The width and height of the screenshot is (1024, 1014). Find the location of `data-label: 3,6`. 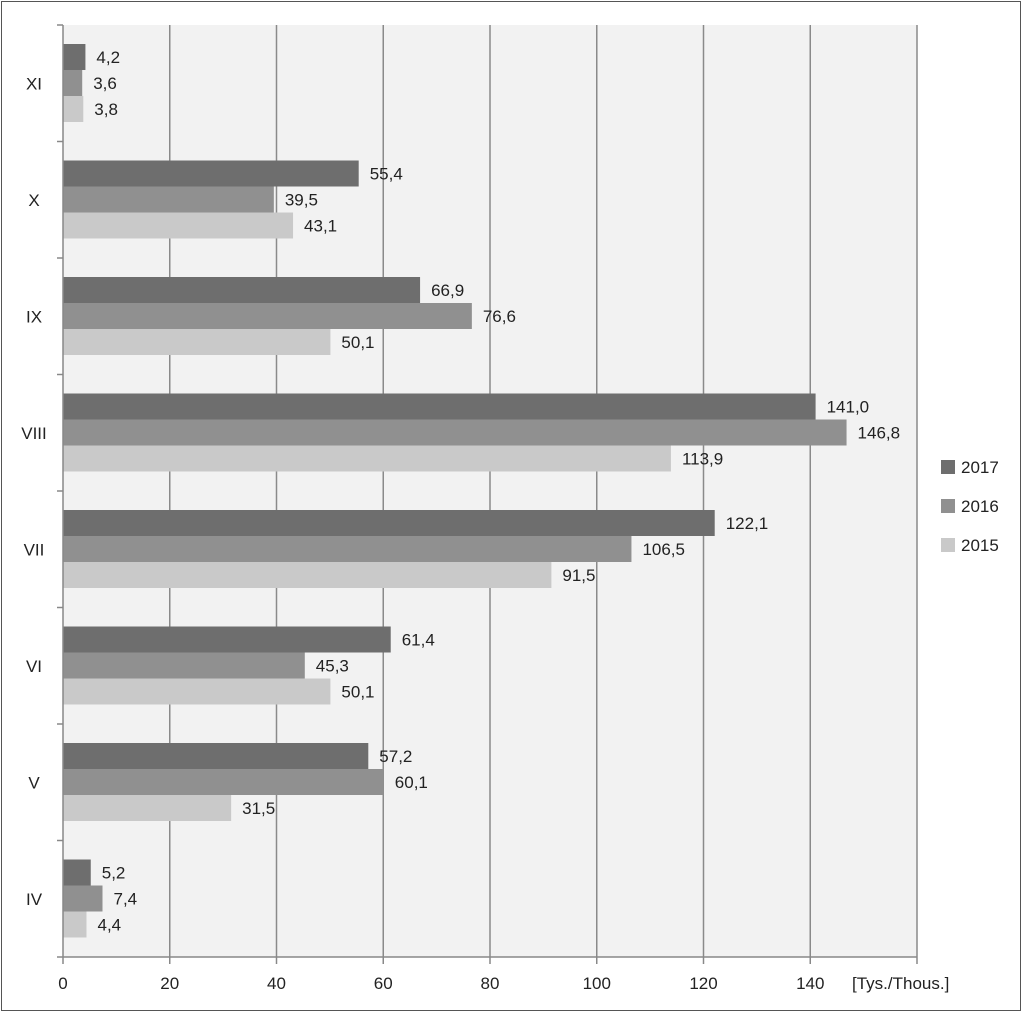

data-label: 3,6 is located at coordinates (105, 83).